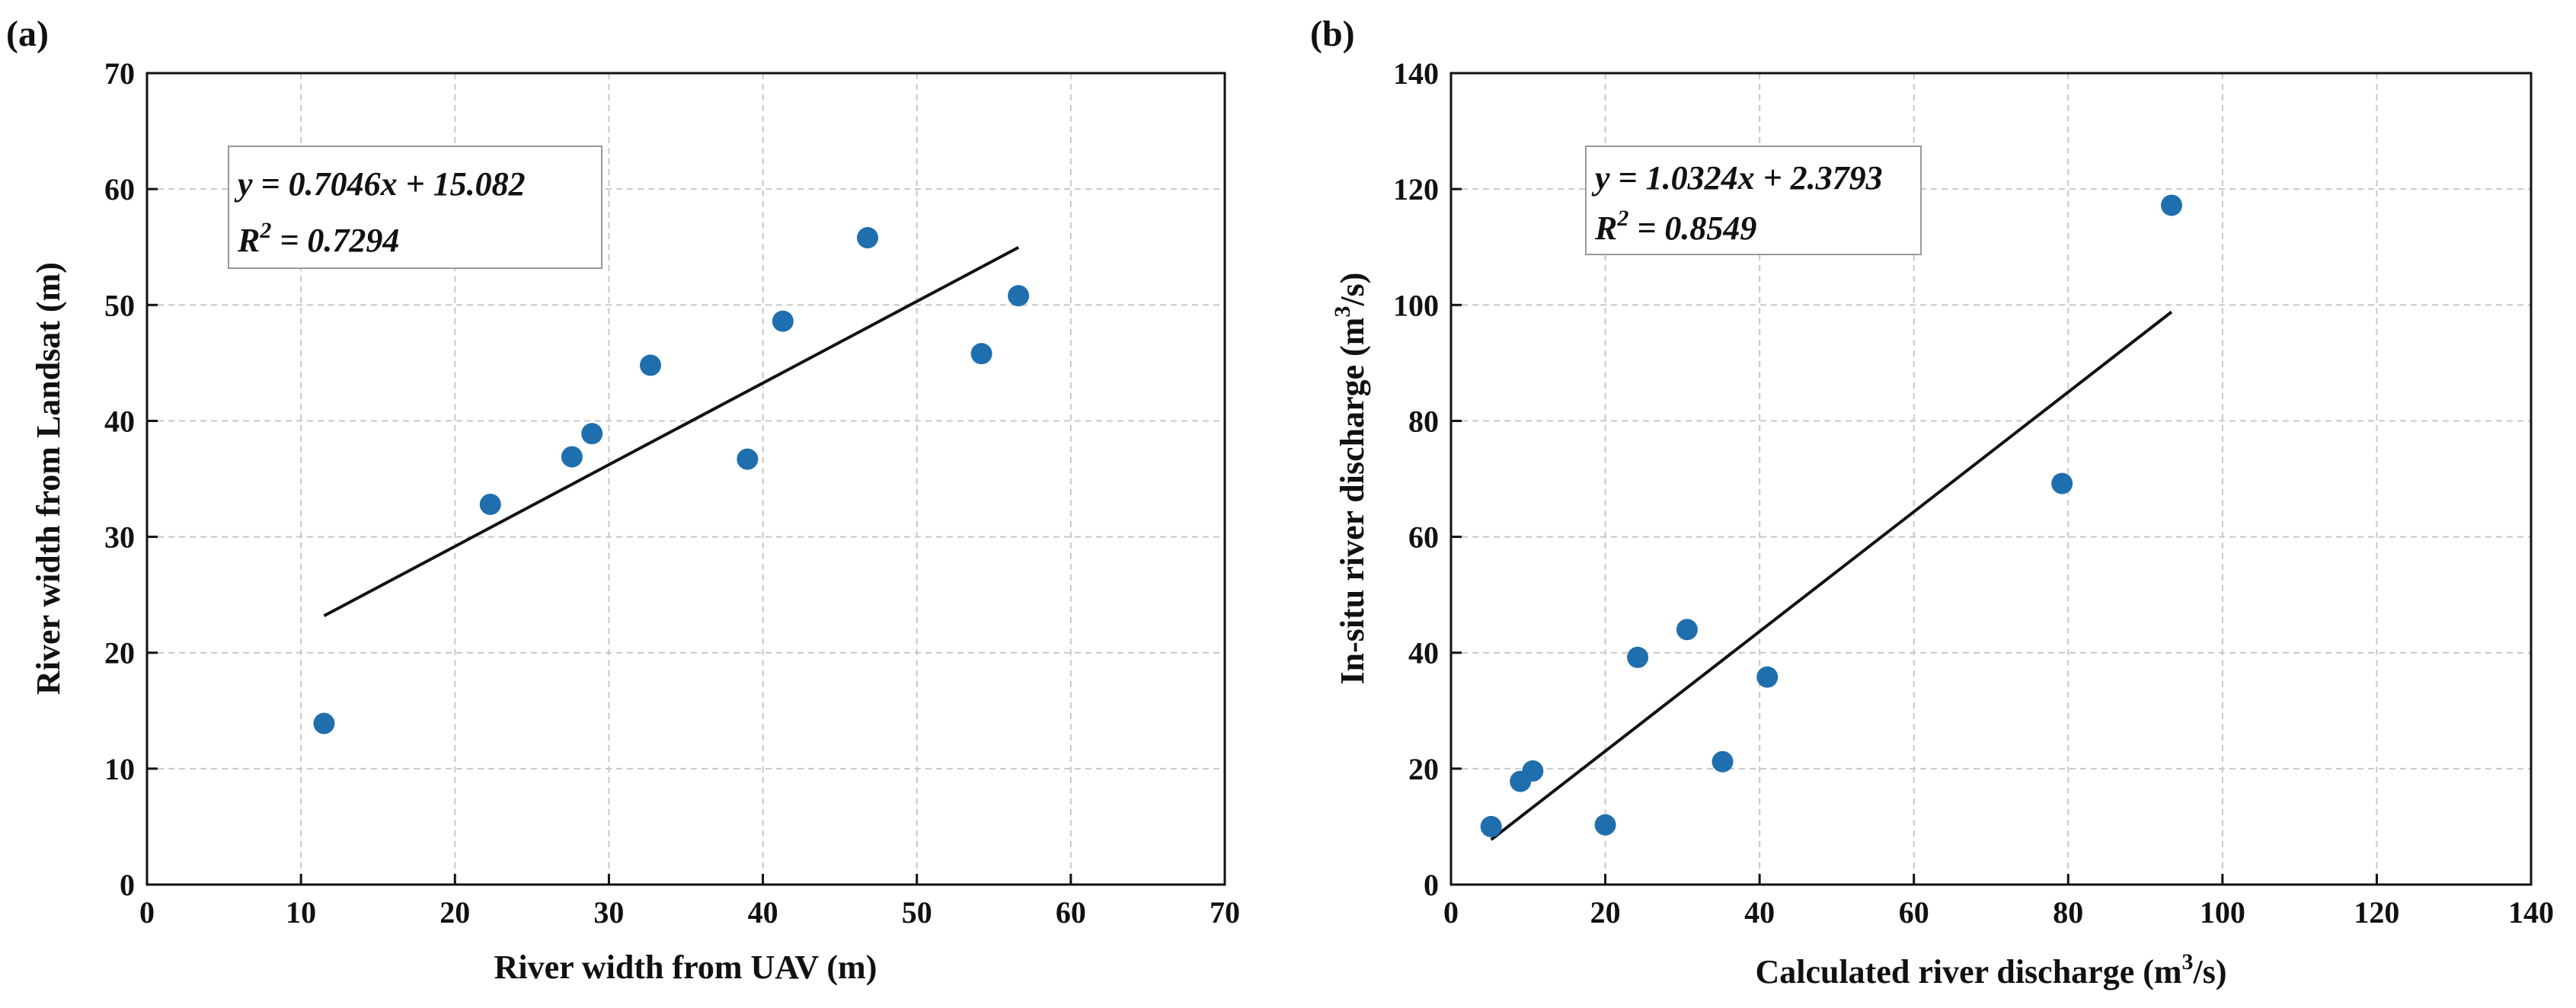 This screenshot has height=1008, width=2576. I want to click on panel-b-x-tick-label: 100, so click(2222, 912).